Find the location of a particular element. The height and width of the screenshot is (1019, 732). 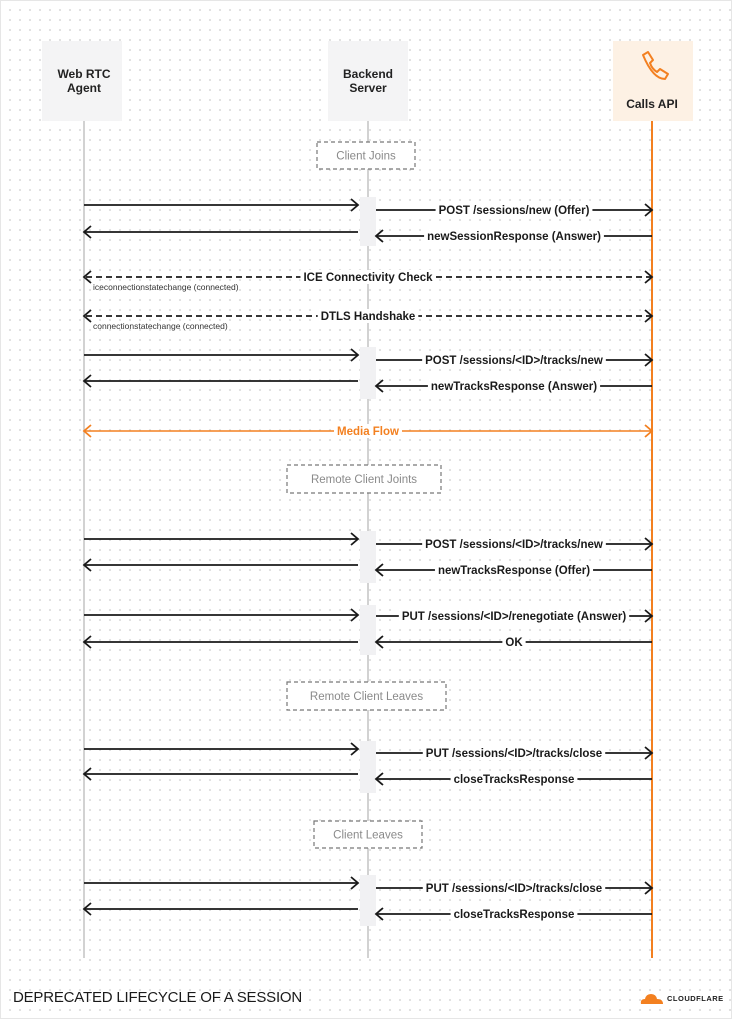

group-label: Remote Client Leaves is located at coordinates (366, 697).